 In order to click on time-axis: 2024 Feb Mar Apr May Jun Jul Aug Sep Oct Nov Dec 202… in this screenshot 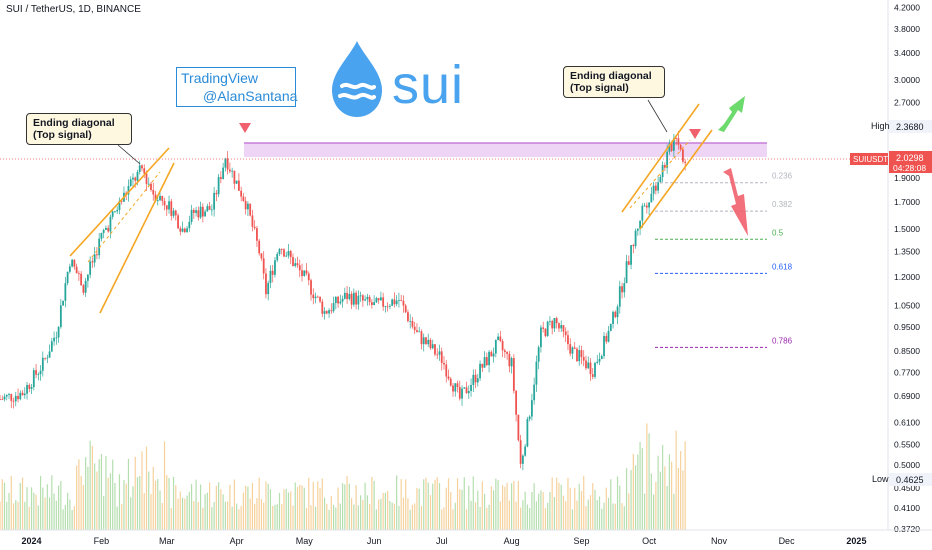, I will do `click(444, 541)`.